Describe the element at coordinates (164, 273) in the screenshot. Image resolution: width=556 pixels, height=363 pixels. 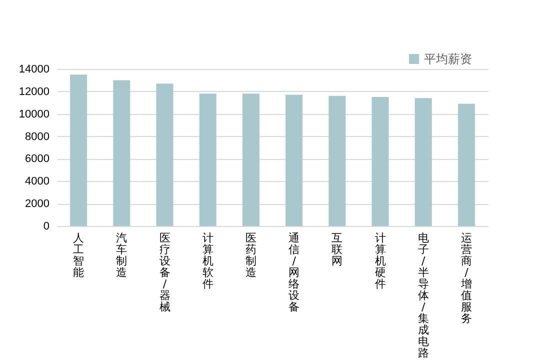
I see `x-tick-label: 医疗设备/器械` at that location.